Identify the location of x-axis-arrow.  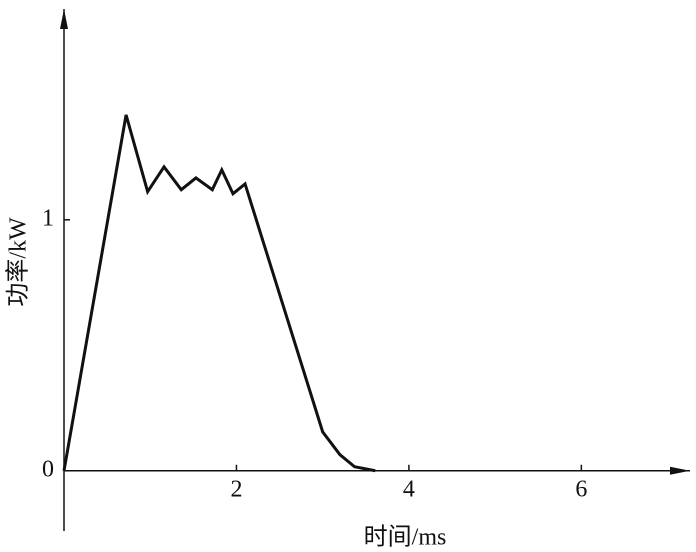
(680, 470).